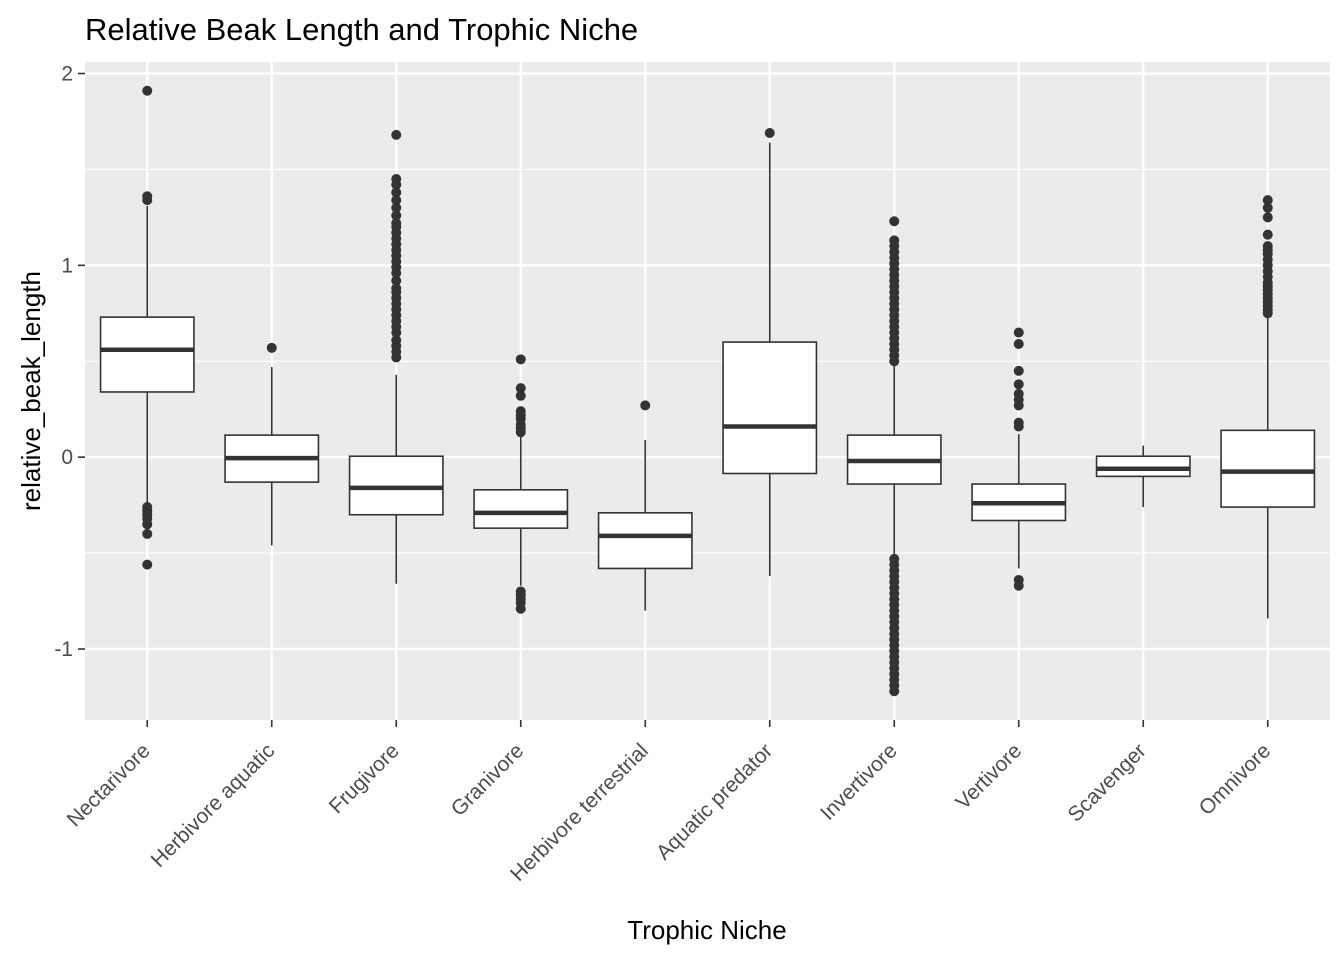 The image size is (1344, 960). I want to click on box-frugivore, so click(396, 356).